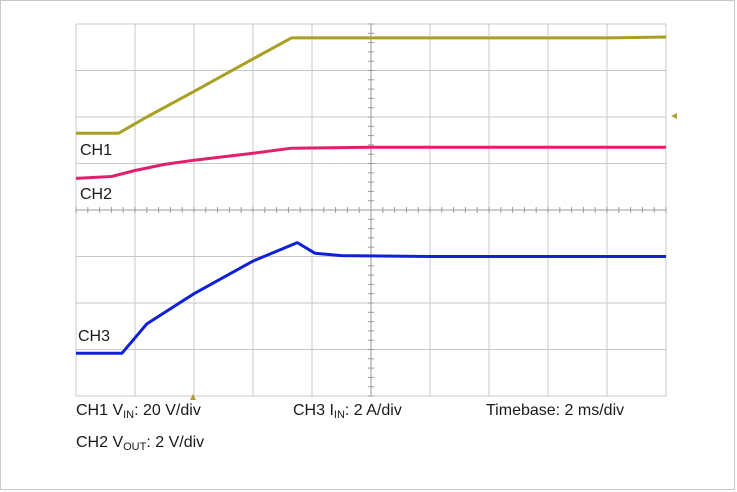 The height and width of the screenshot is (492, 737). I want to click on ch1-scale-caption: CH1 VIN: 20 V/div, so click(138, 411).